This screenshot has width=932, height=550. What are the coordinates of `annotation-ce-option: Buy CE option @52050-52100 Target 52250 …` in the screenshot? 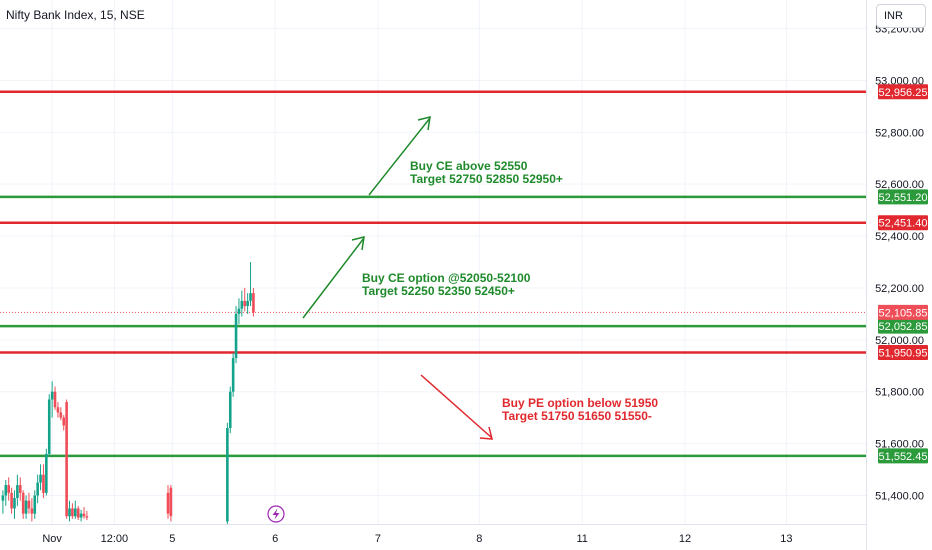 It's located at (446, 285).